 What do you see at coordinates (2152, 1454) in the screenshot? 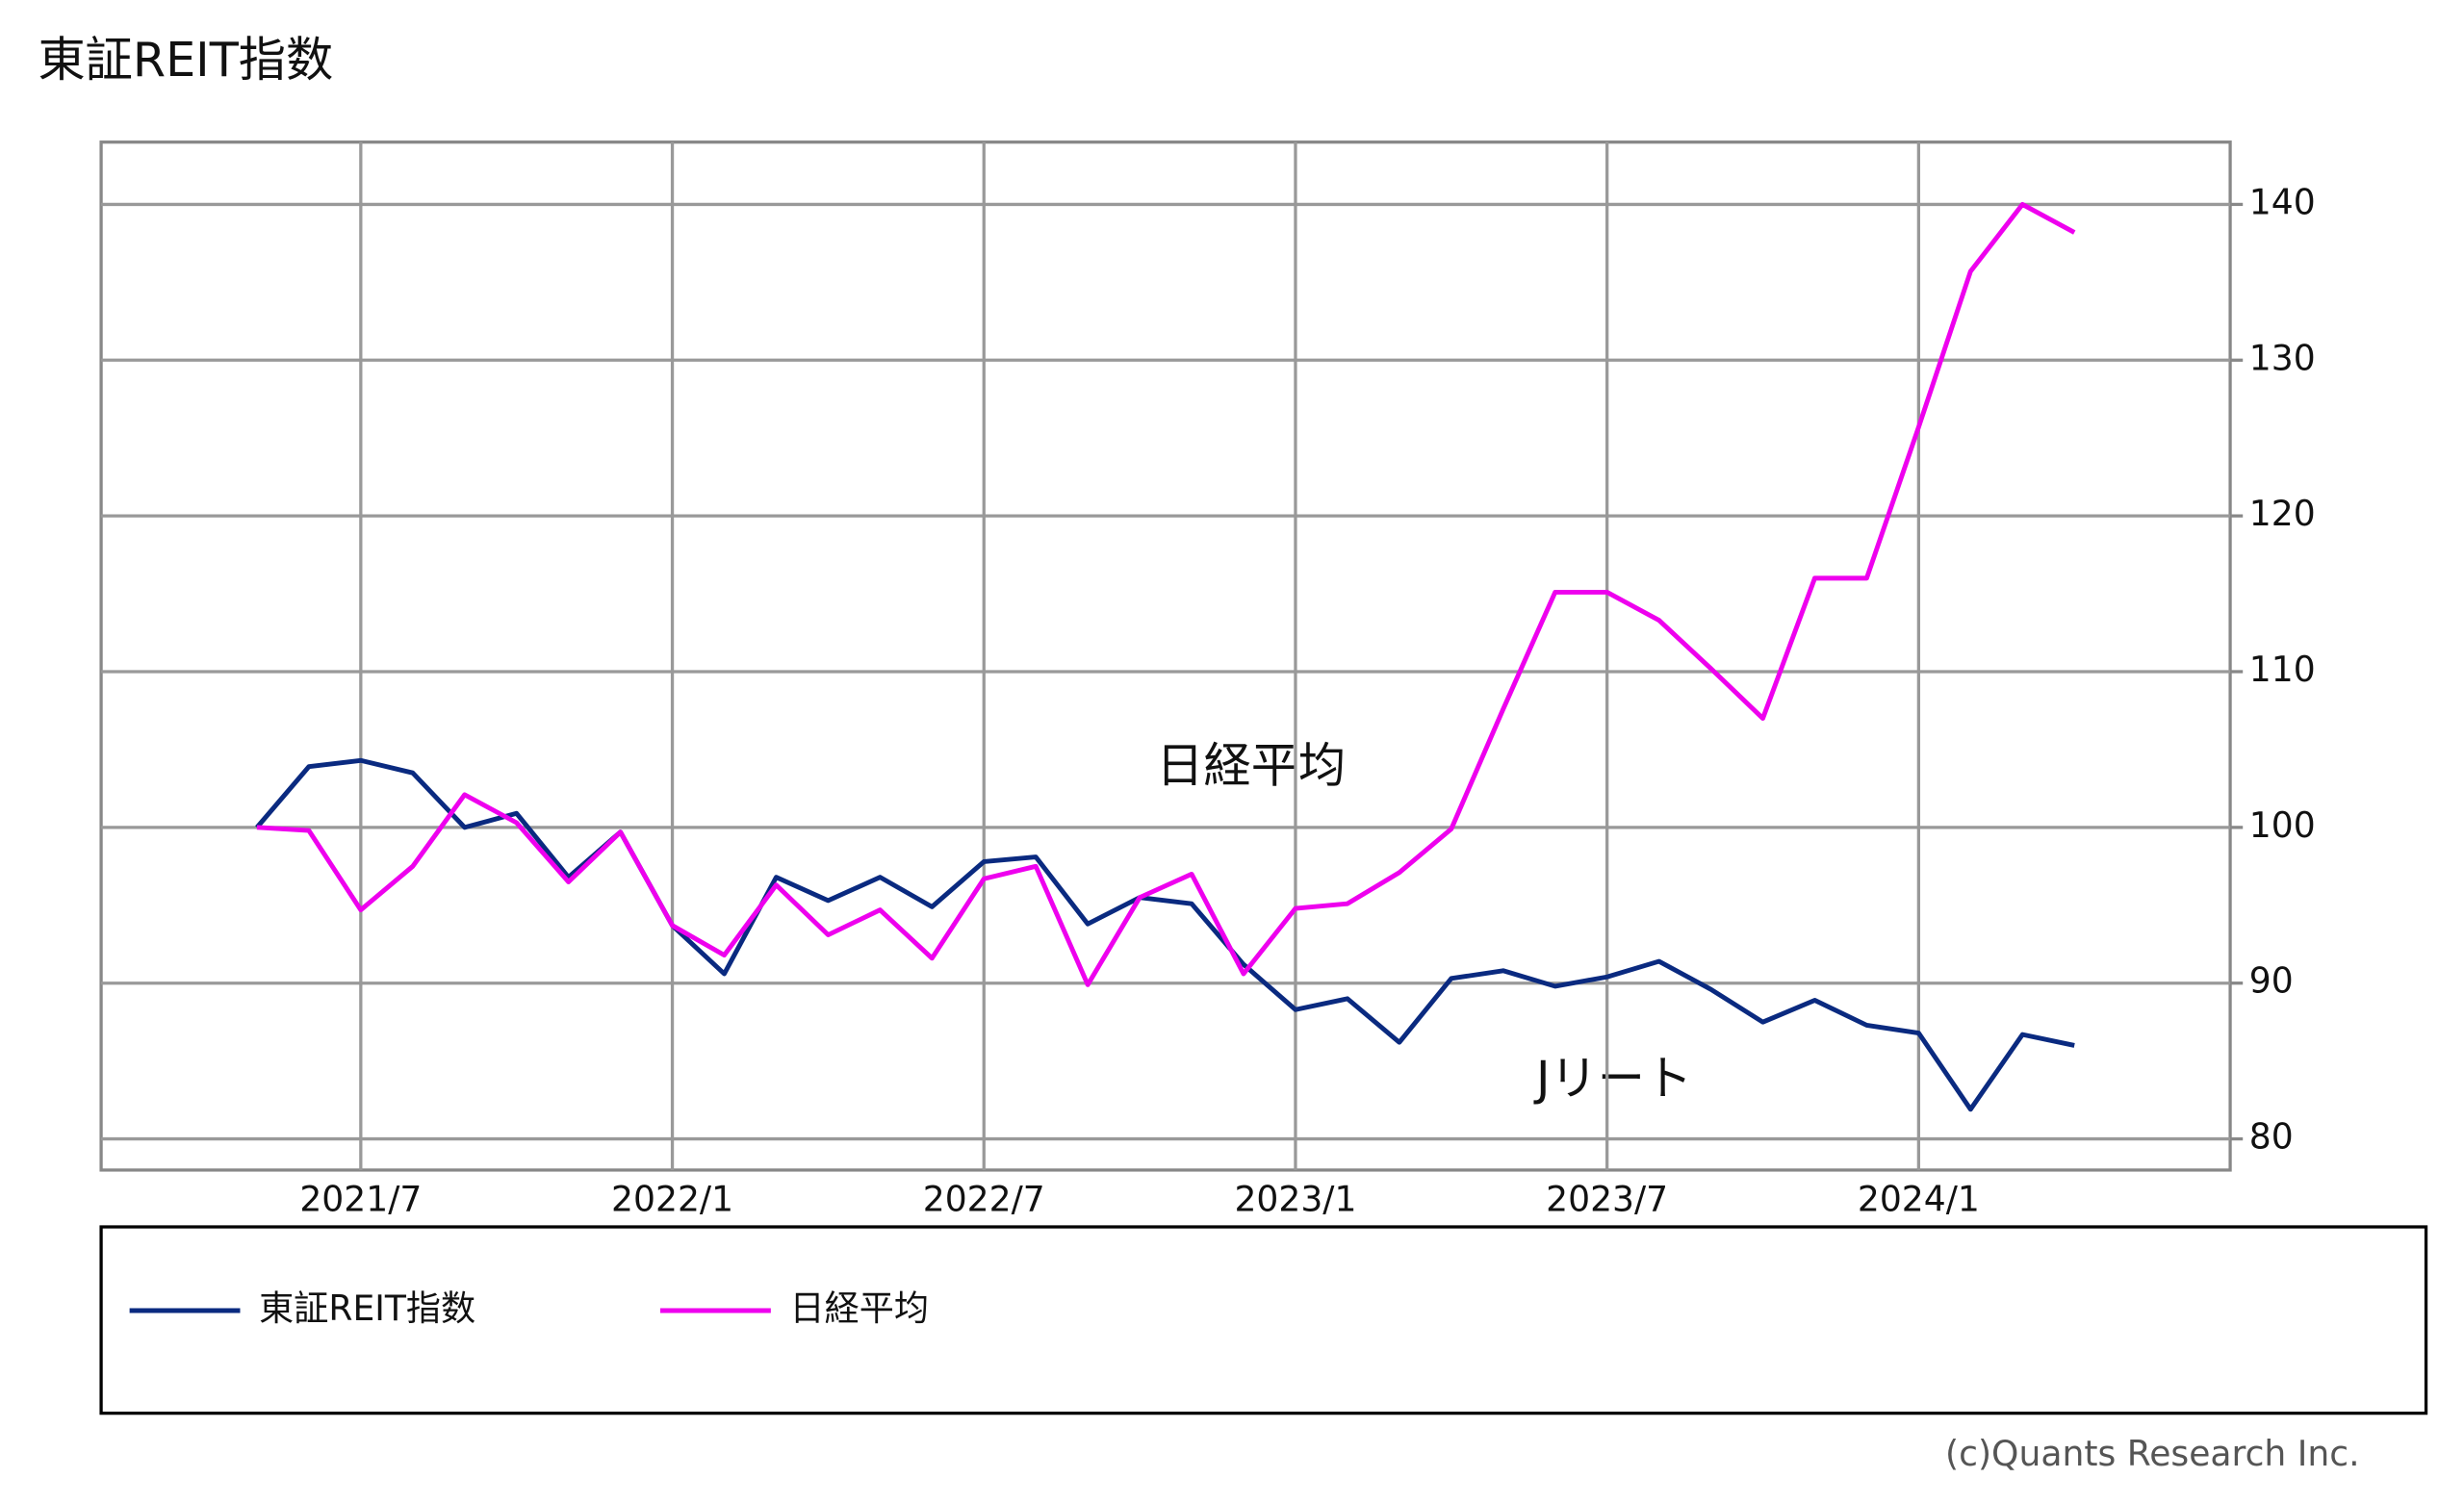
I see `credit: (c)Quants Research Inc.` at bounding box center [2152, 1454].